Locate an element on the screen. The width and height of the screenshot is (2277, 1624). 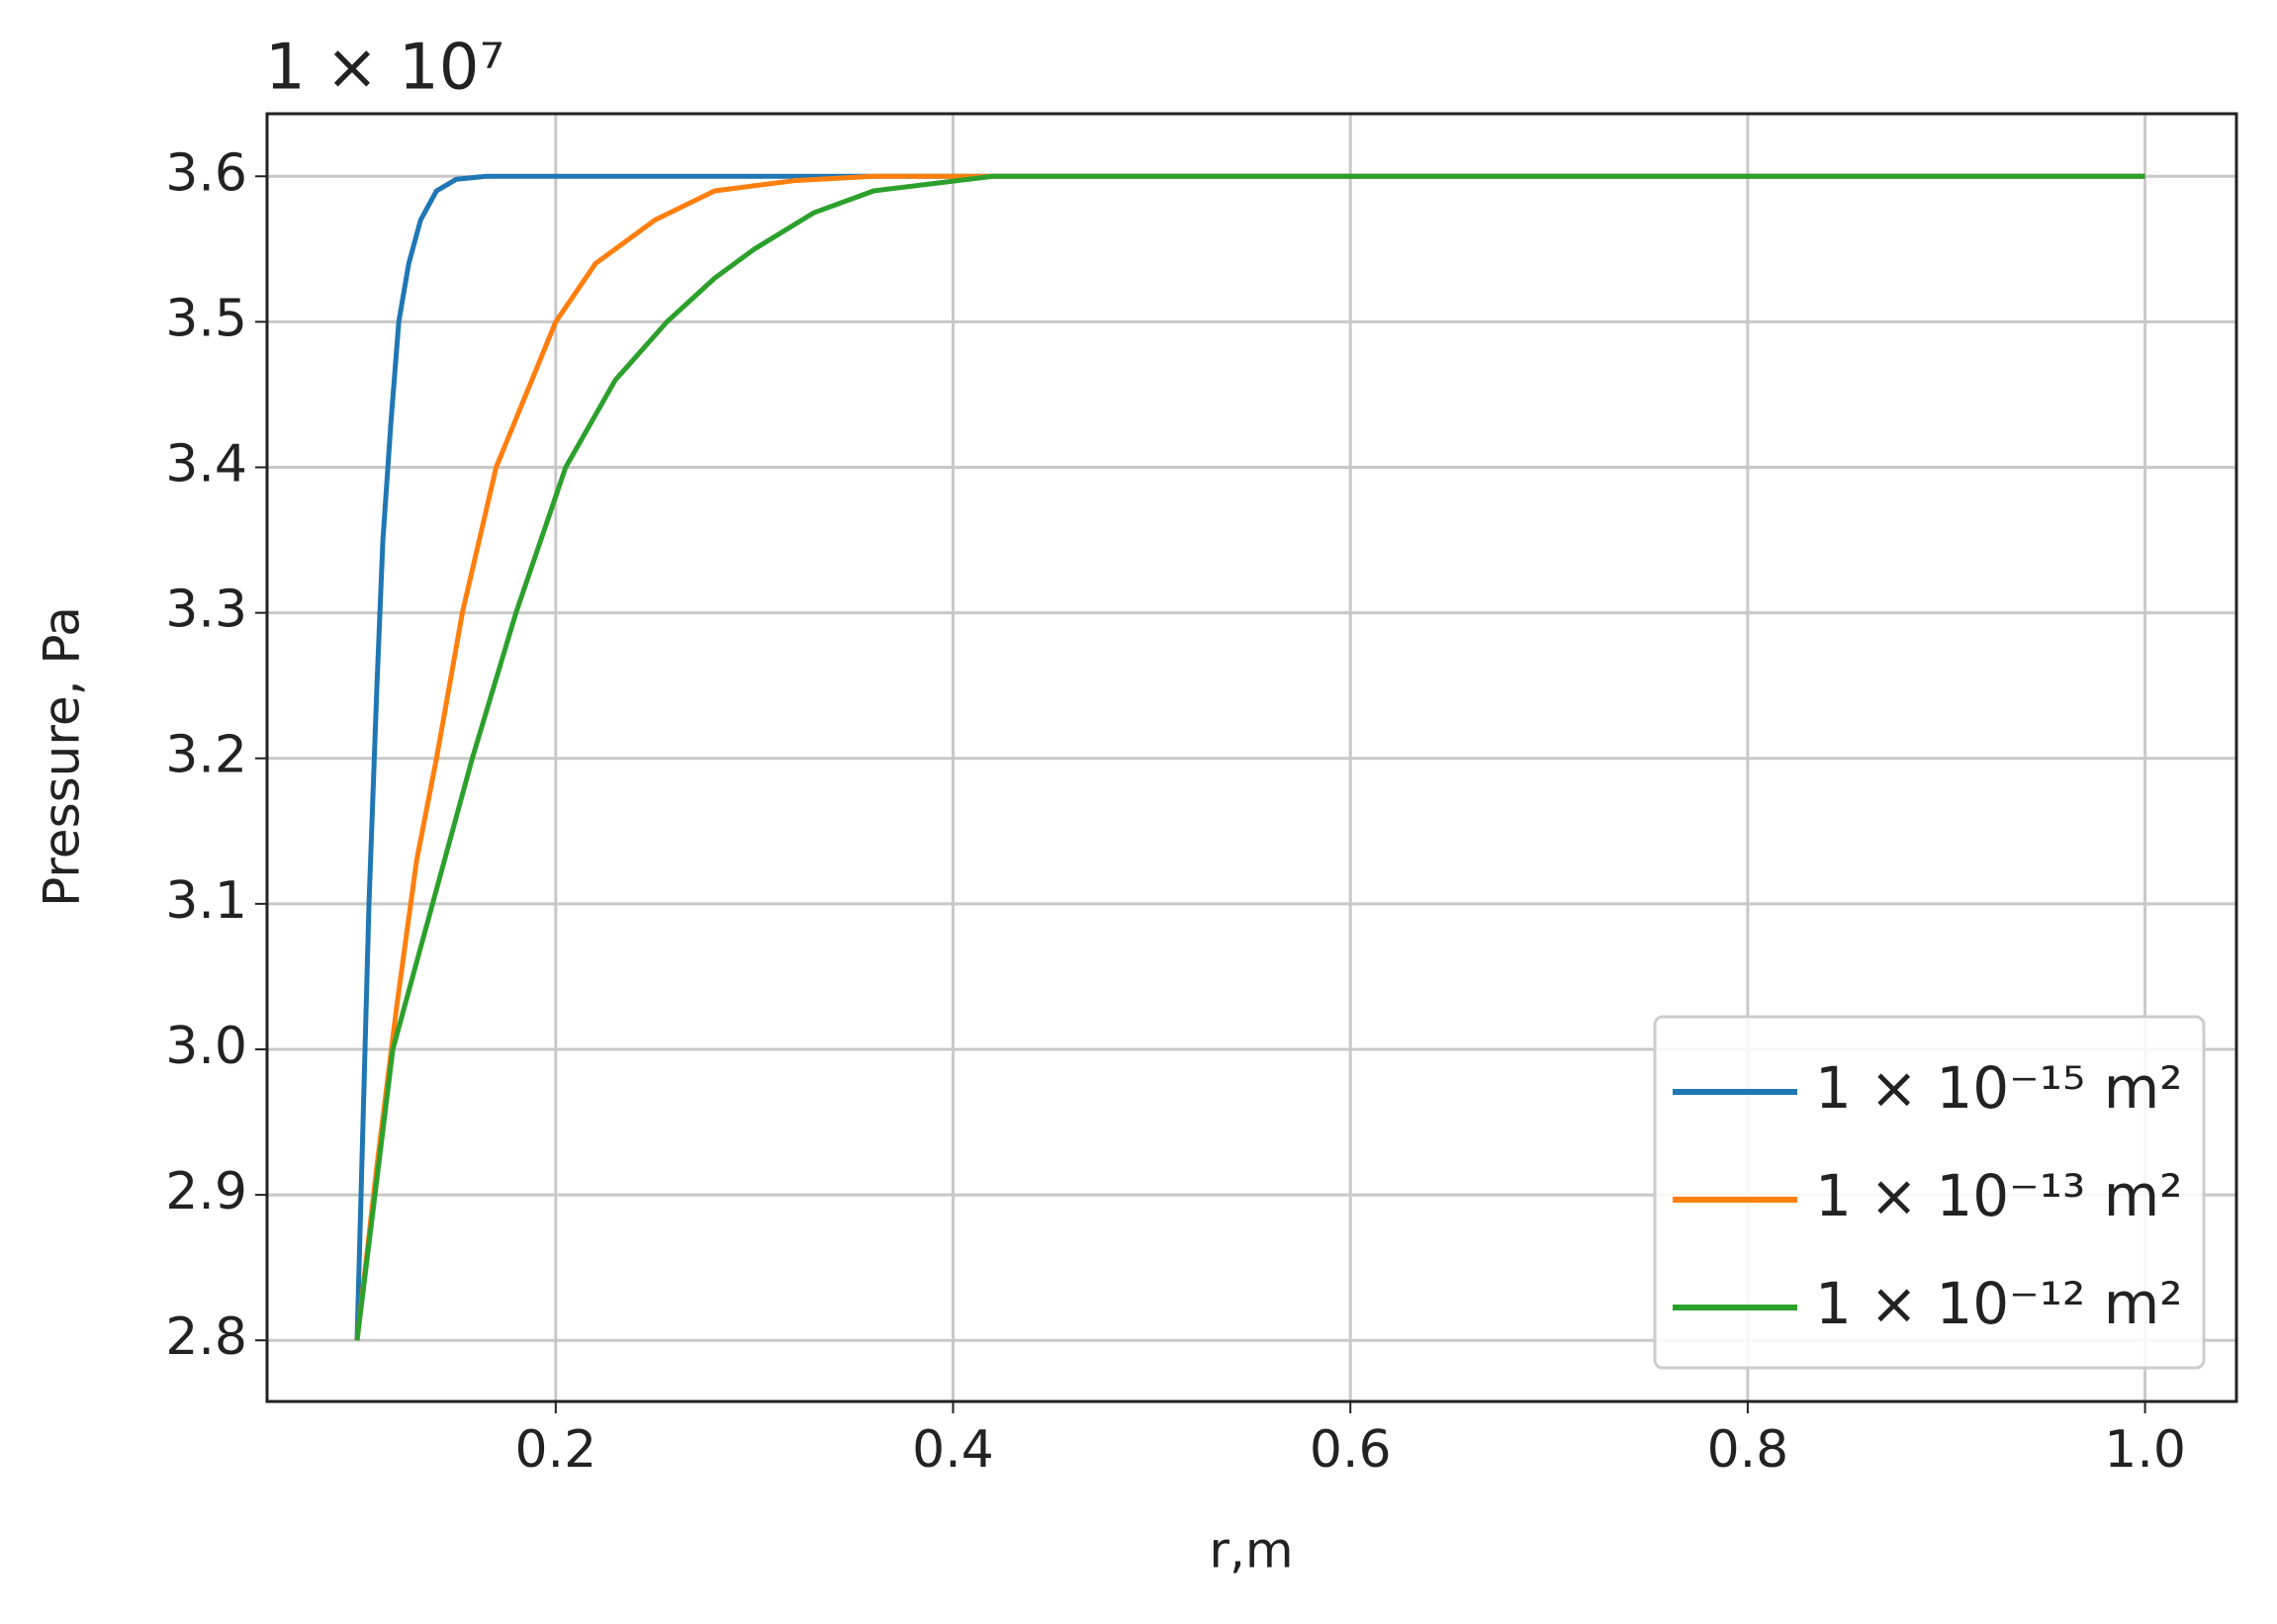
y-axis-label: Pressure, Pa is located at coordinates (63, 756).